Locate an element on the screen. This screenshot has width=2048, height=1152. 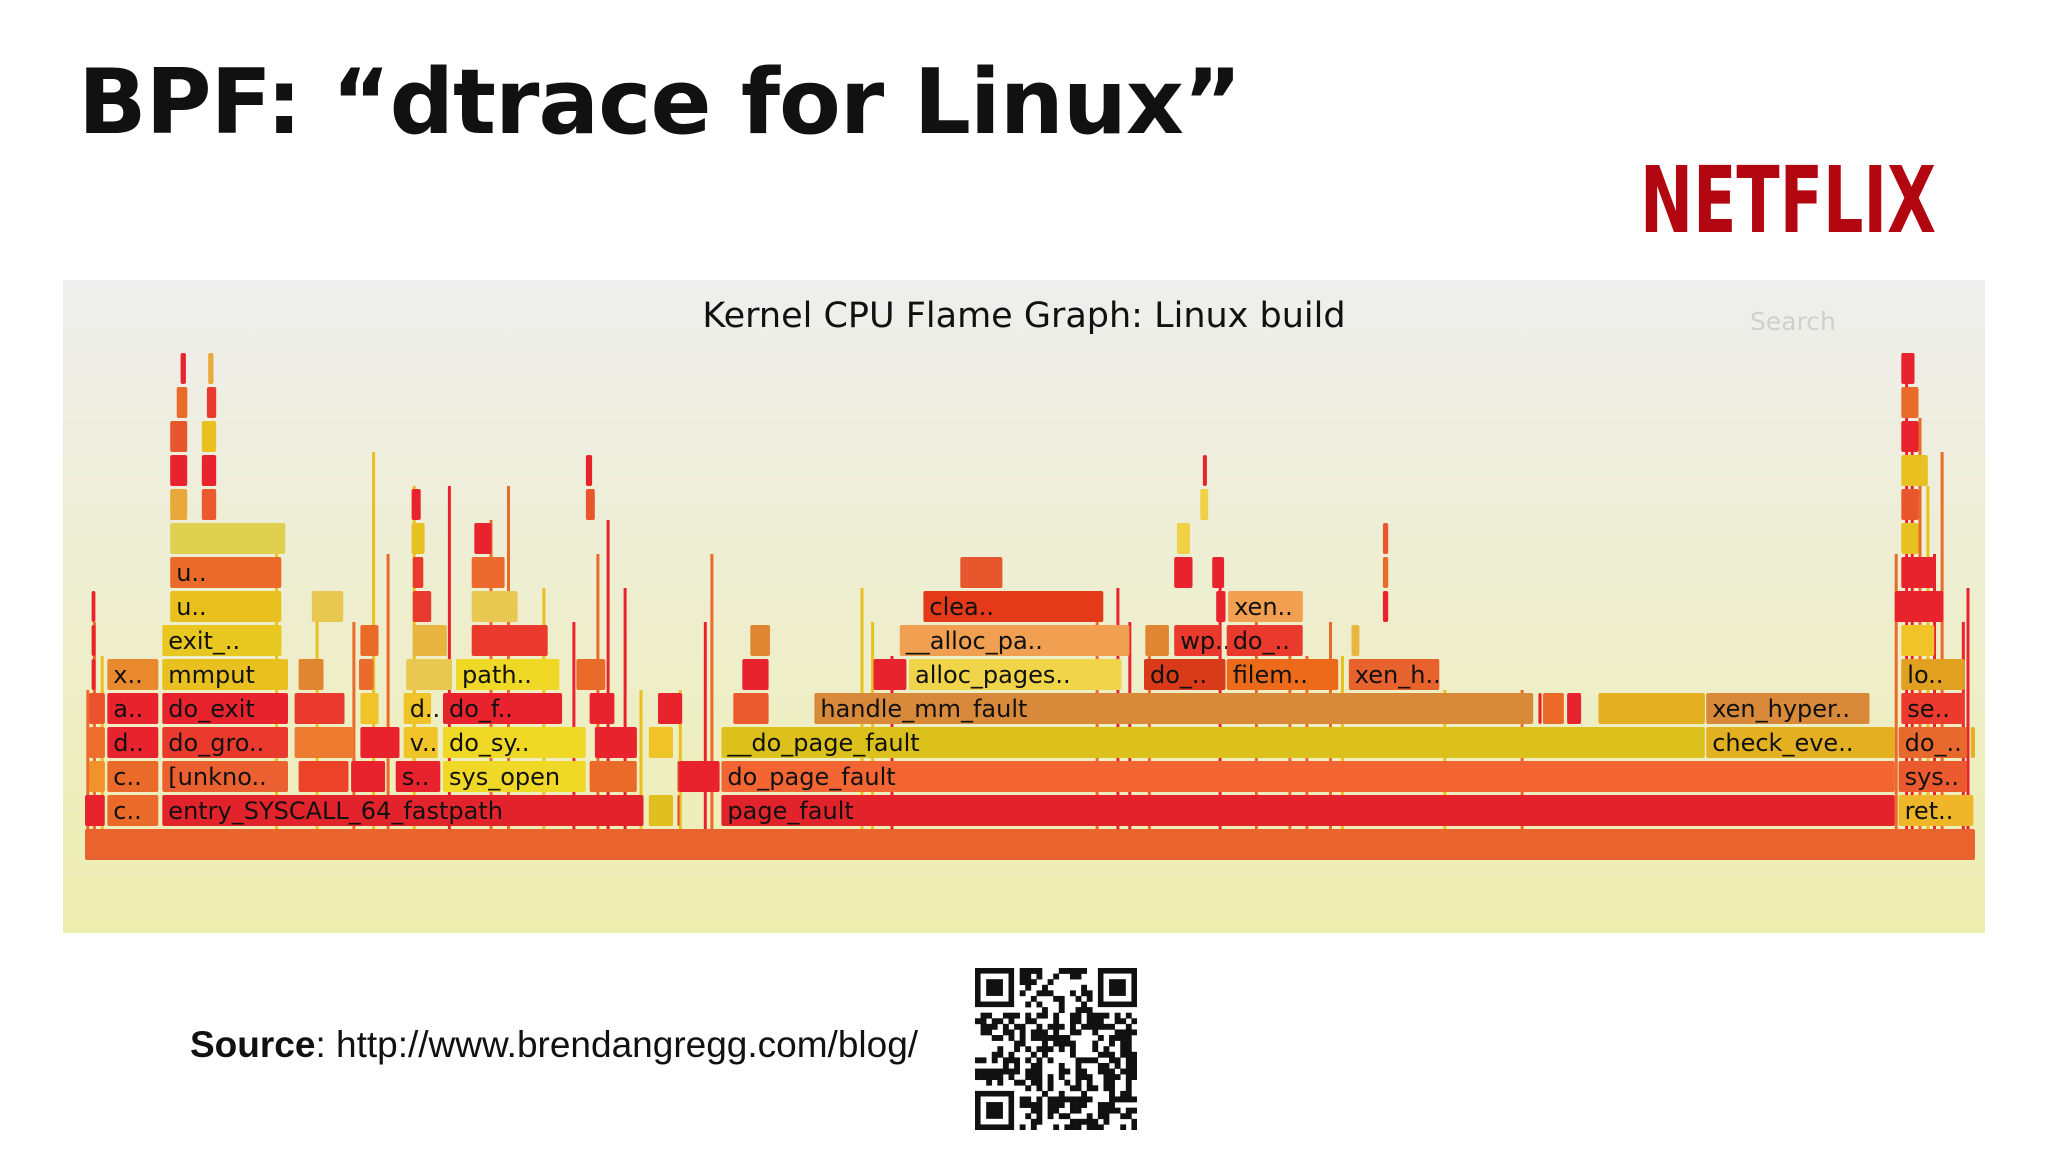
flame-frame: v.. is located at coordinates (420, 742).